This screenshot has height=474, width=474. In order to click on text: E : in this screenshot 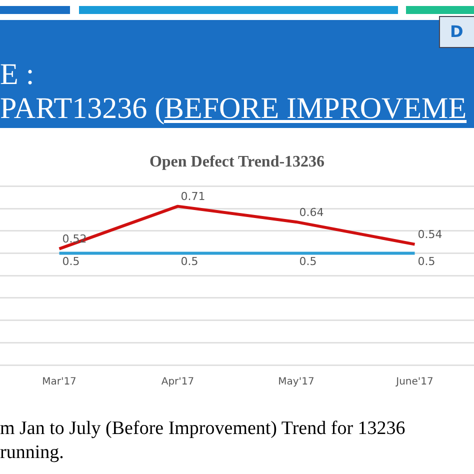, I will do `click(17, 75)`.